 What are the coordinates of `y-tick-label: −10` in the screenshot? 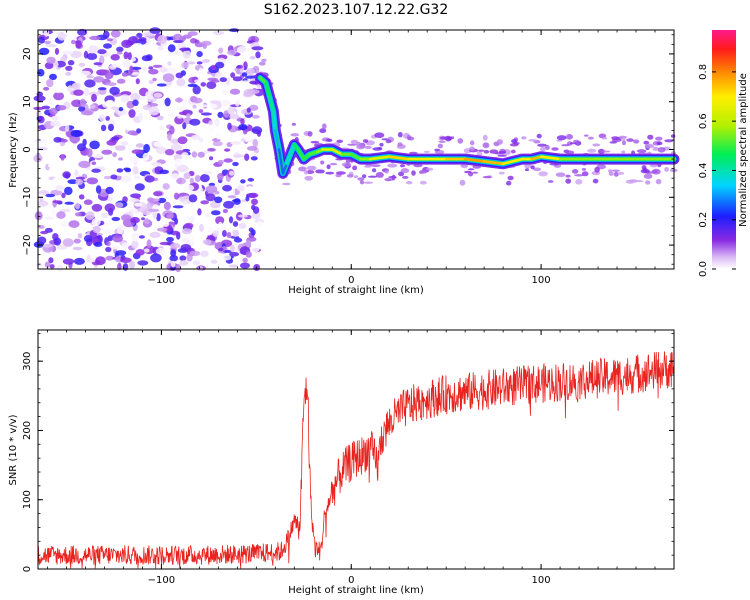 It's located at (27, 197).